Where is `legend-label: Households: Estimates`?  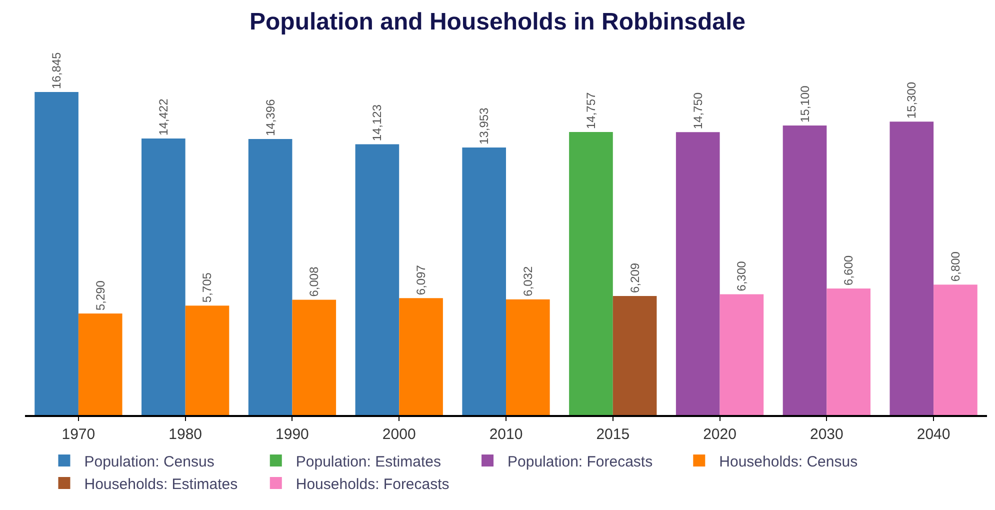
legend-label: Households: Estimates is located at coordinates (161, 484).